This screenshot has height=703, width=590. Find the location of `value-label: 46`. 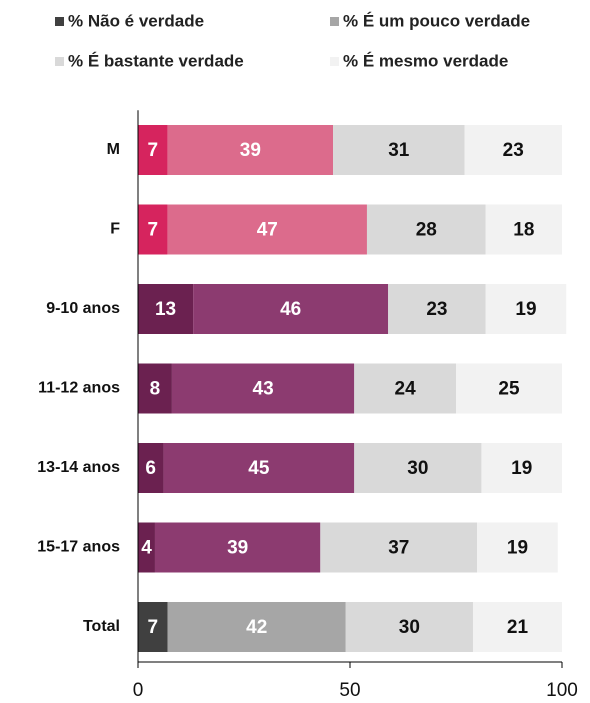

value-label: 46 is located at coordinates (290, 309).